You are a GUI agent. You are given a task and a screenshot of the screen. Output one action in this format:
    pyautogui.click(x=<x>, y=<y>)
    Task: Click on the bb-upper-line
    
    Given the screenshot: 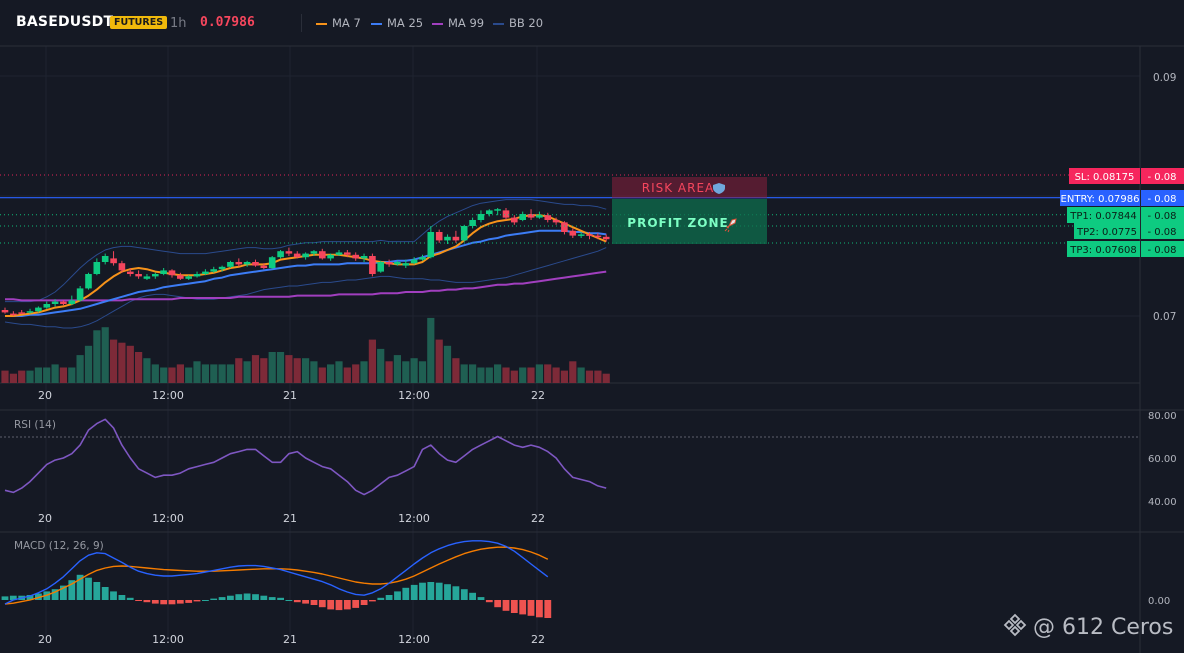 What is the action you would take?
    pyautogui.click(x=306, y=251)
    